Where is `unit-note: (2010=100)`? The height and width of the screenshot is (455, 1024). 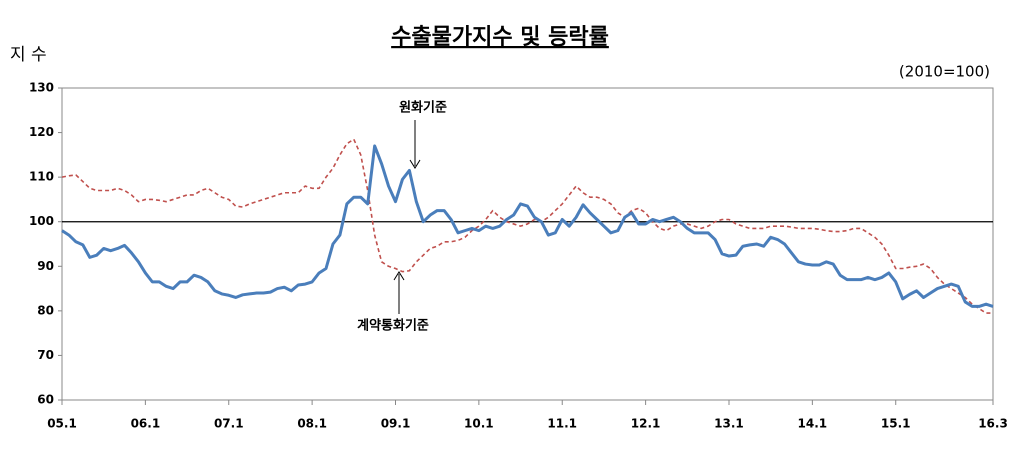
unit-note: (2010=100) is located at coordinates (944, 72).